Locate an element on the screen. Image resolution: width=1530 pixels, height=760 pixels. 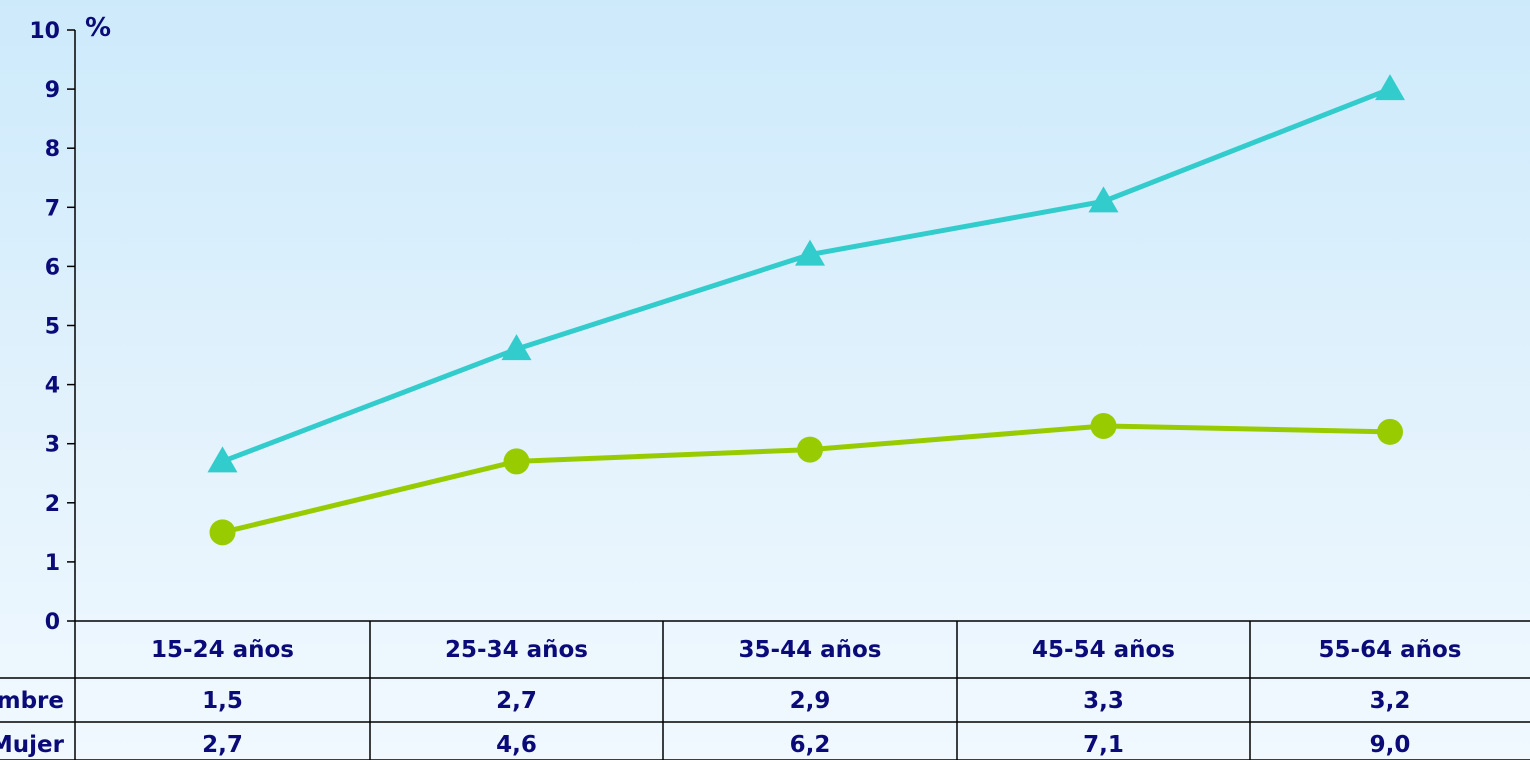
data-label: 1,5 is located at coordinates (222, 701).